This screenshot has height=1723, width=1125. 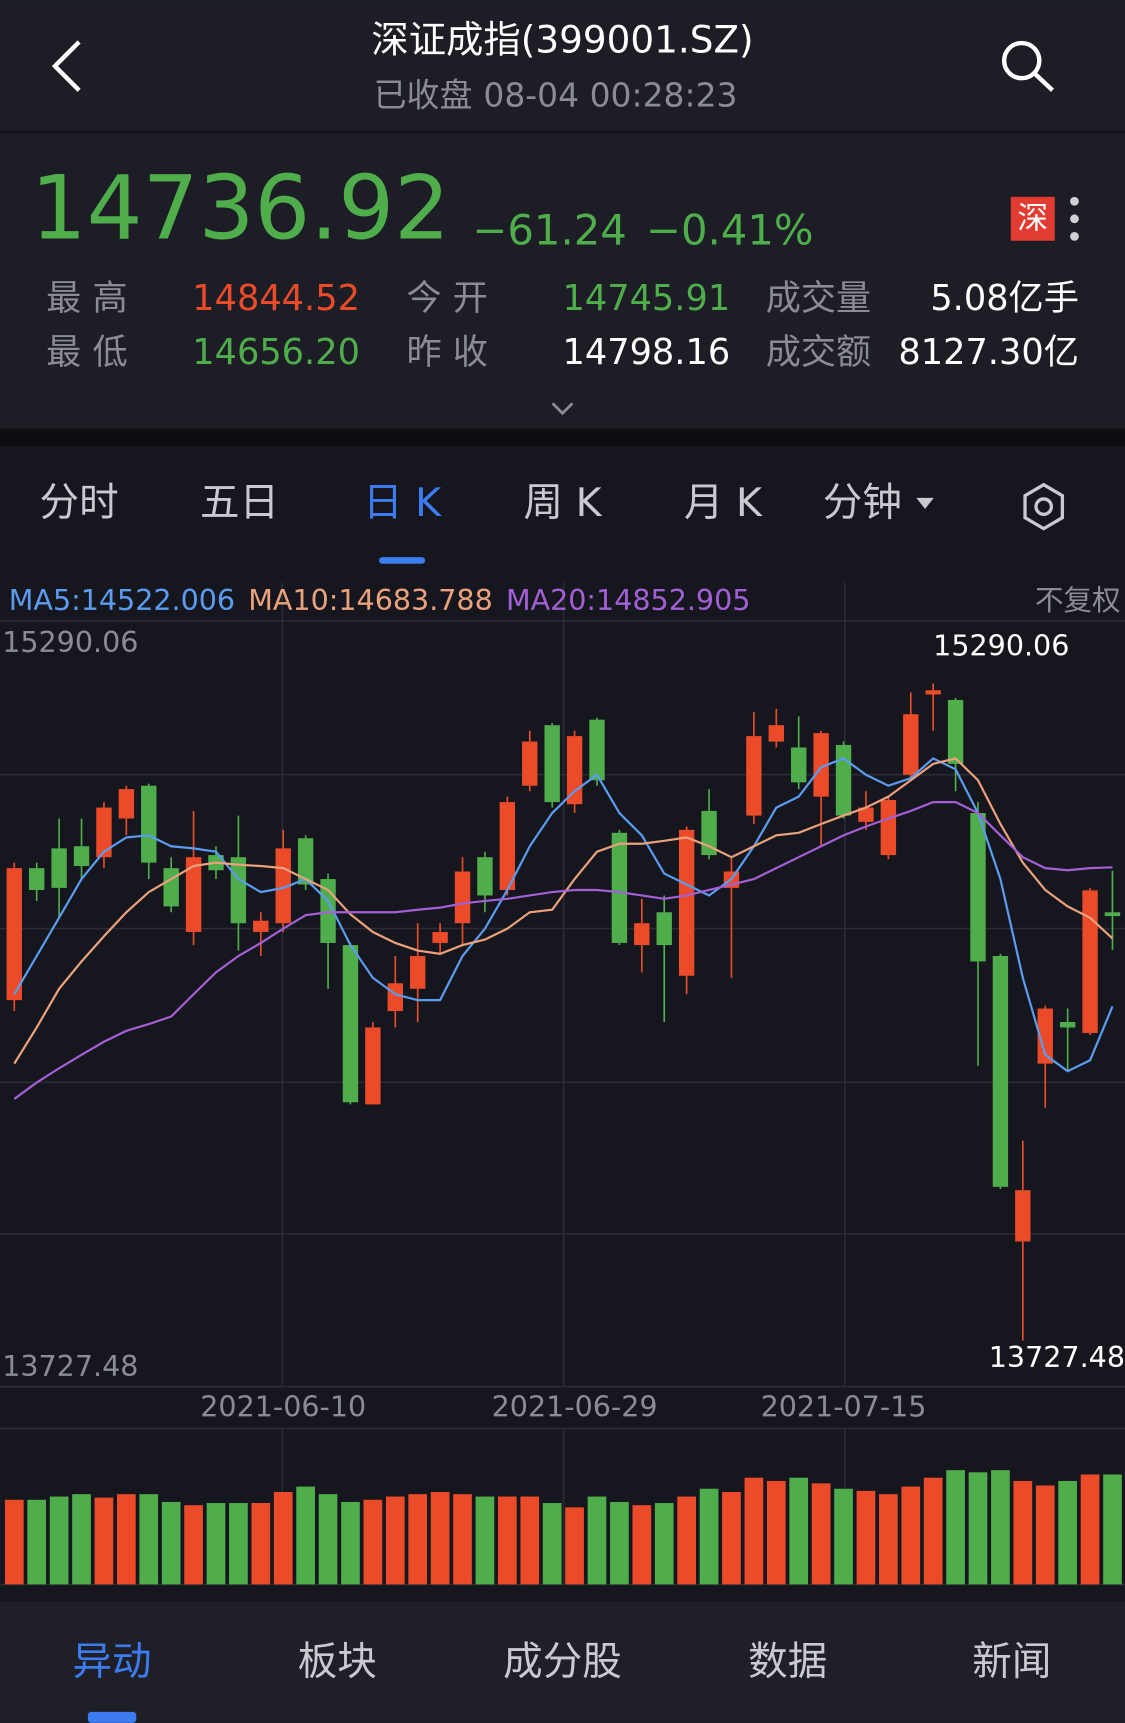 I want to click on dropdown-icon, so click(x=925, y=503).